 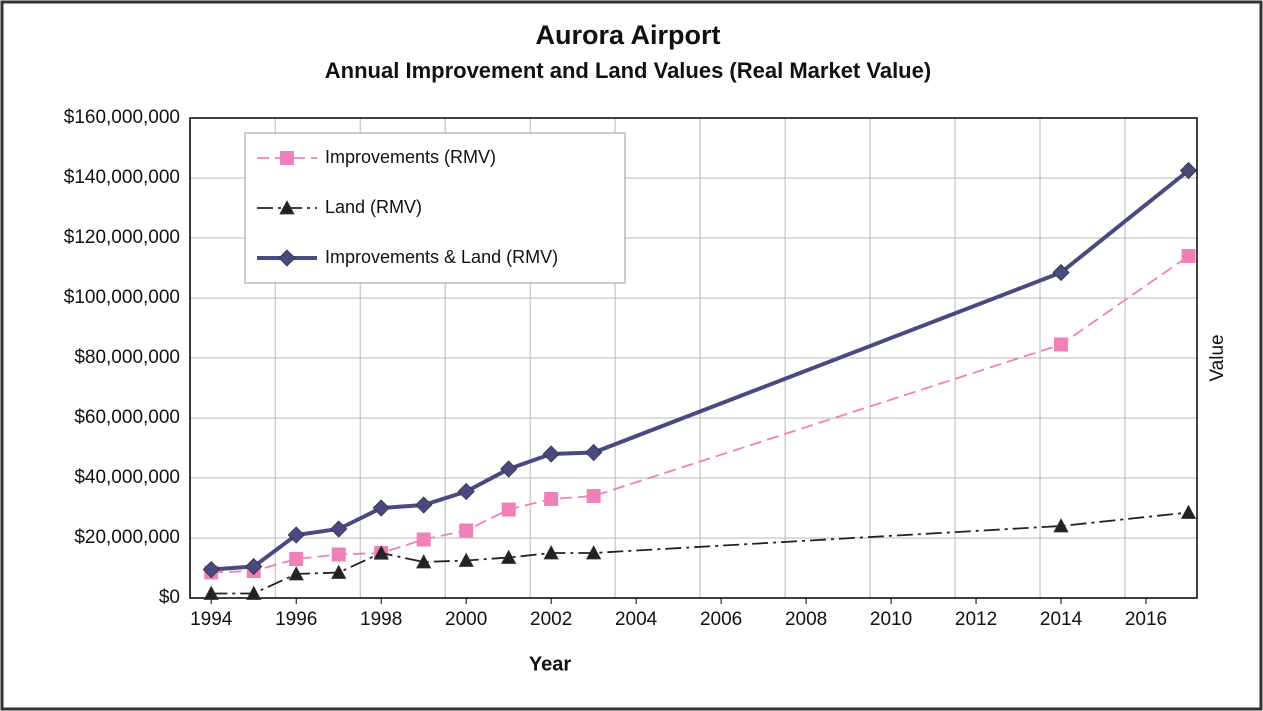 What do you see at coordinates (296, 619) in the screenshot?
I see `x-tick-label: 1996` at bounding box center [296, 619].